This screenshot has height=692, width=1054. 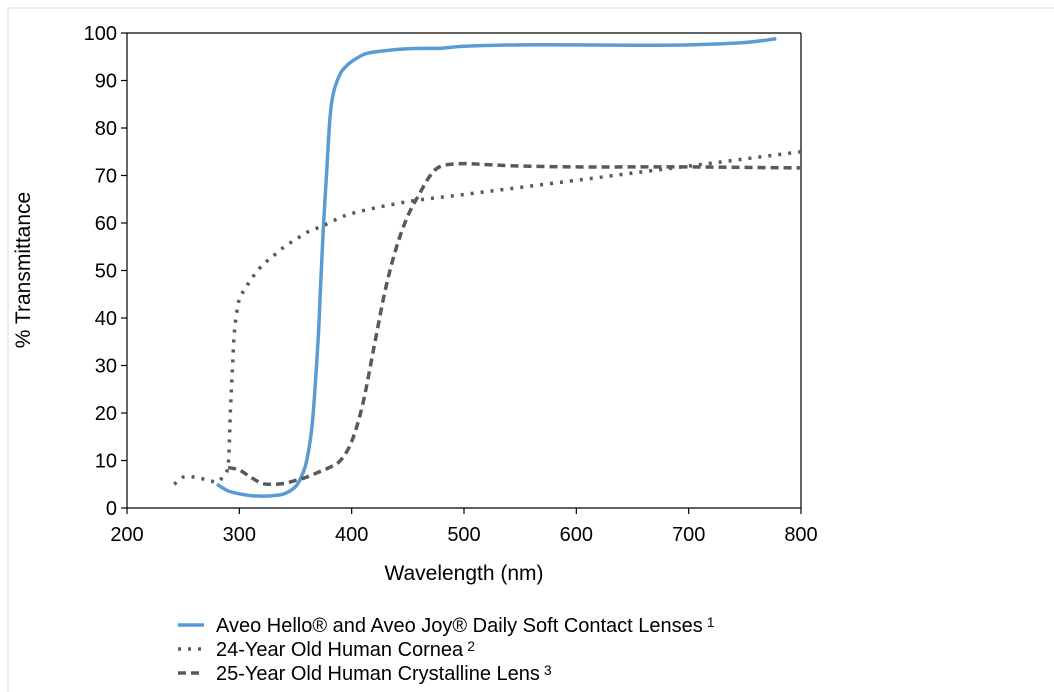 I want to click on y-tick-label: 90, so click(x=106, y=82).